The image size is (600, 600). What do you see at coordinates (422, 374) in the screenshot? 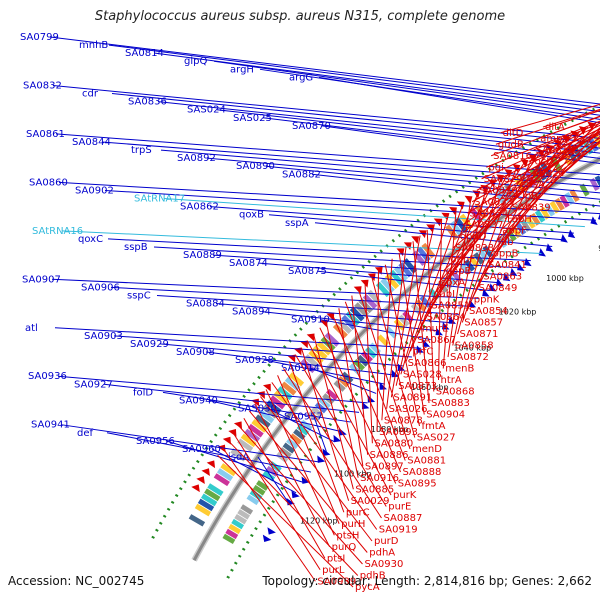
I see `gene-label-reverse: SAS028` at bounding box center [422, 374].